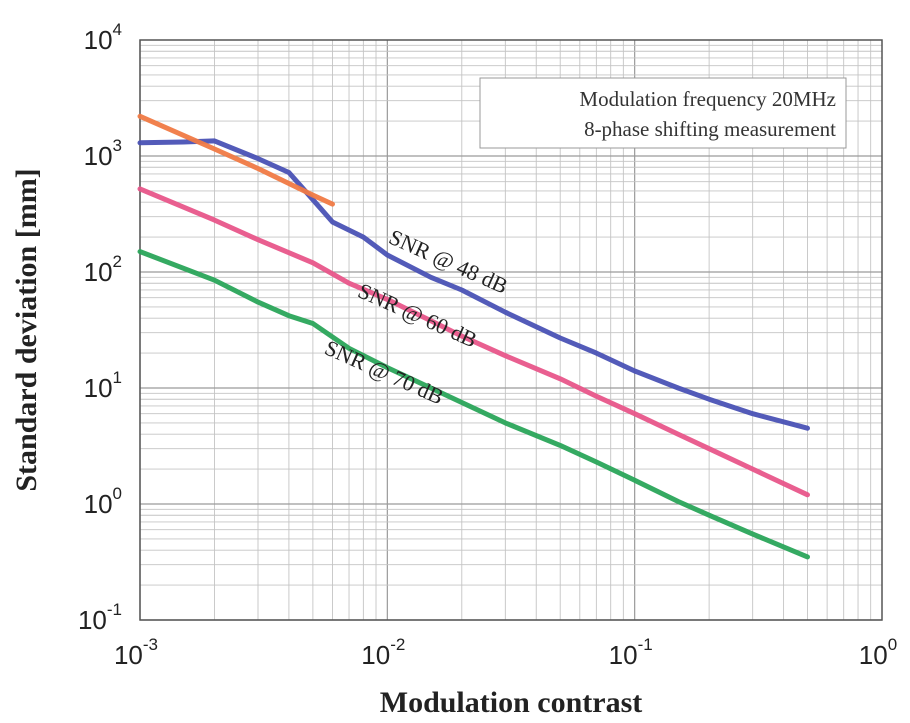  I want to click on y-tick-label: 10², so click(103, 269).